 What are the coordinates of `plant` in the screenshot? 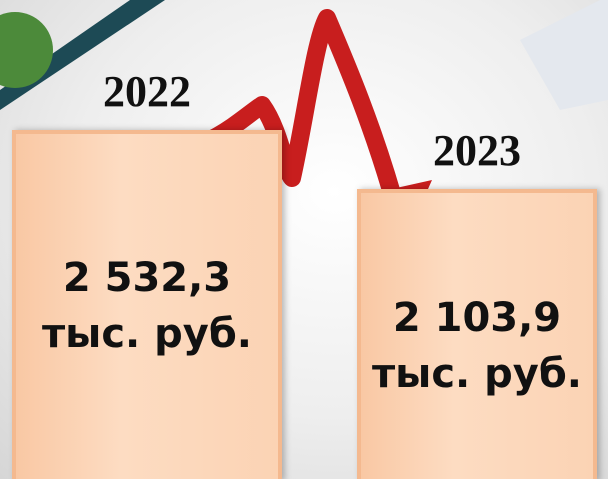 It's located at (26, 50).